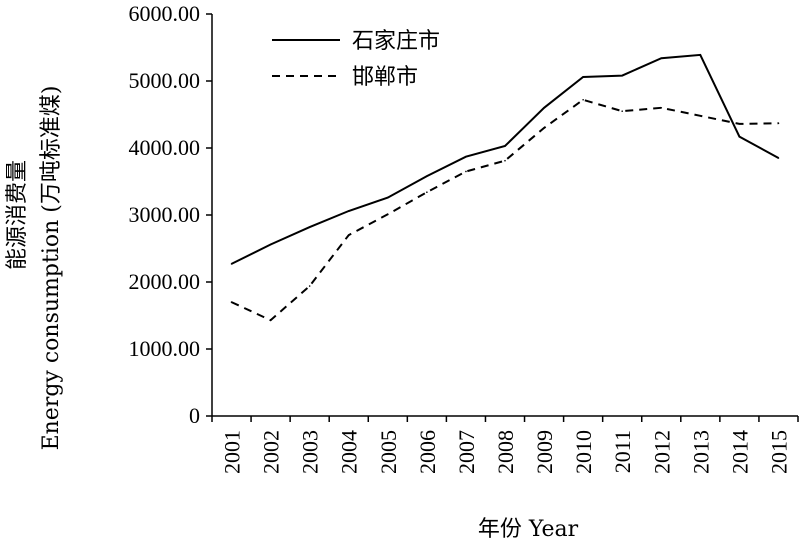  I want to click on y-tick-label: 0, so click(194, 415).